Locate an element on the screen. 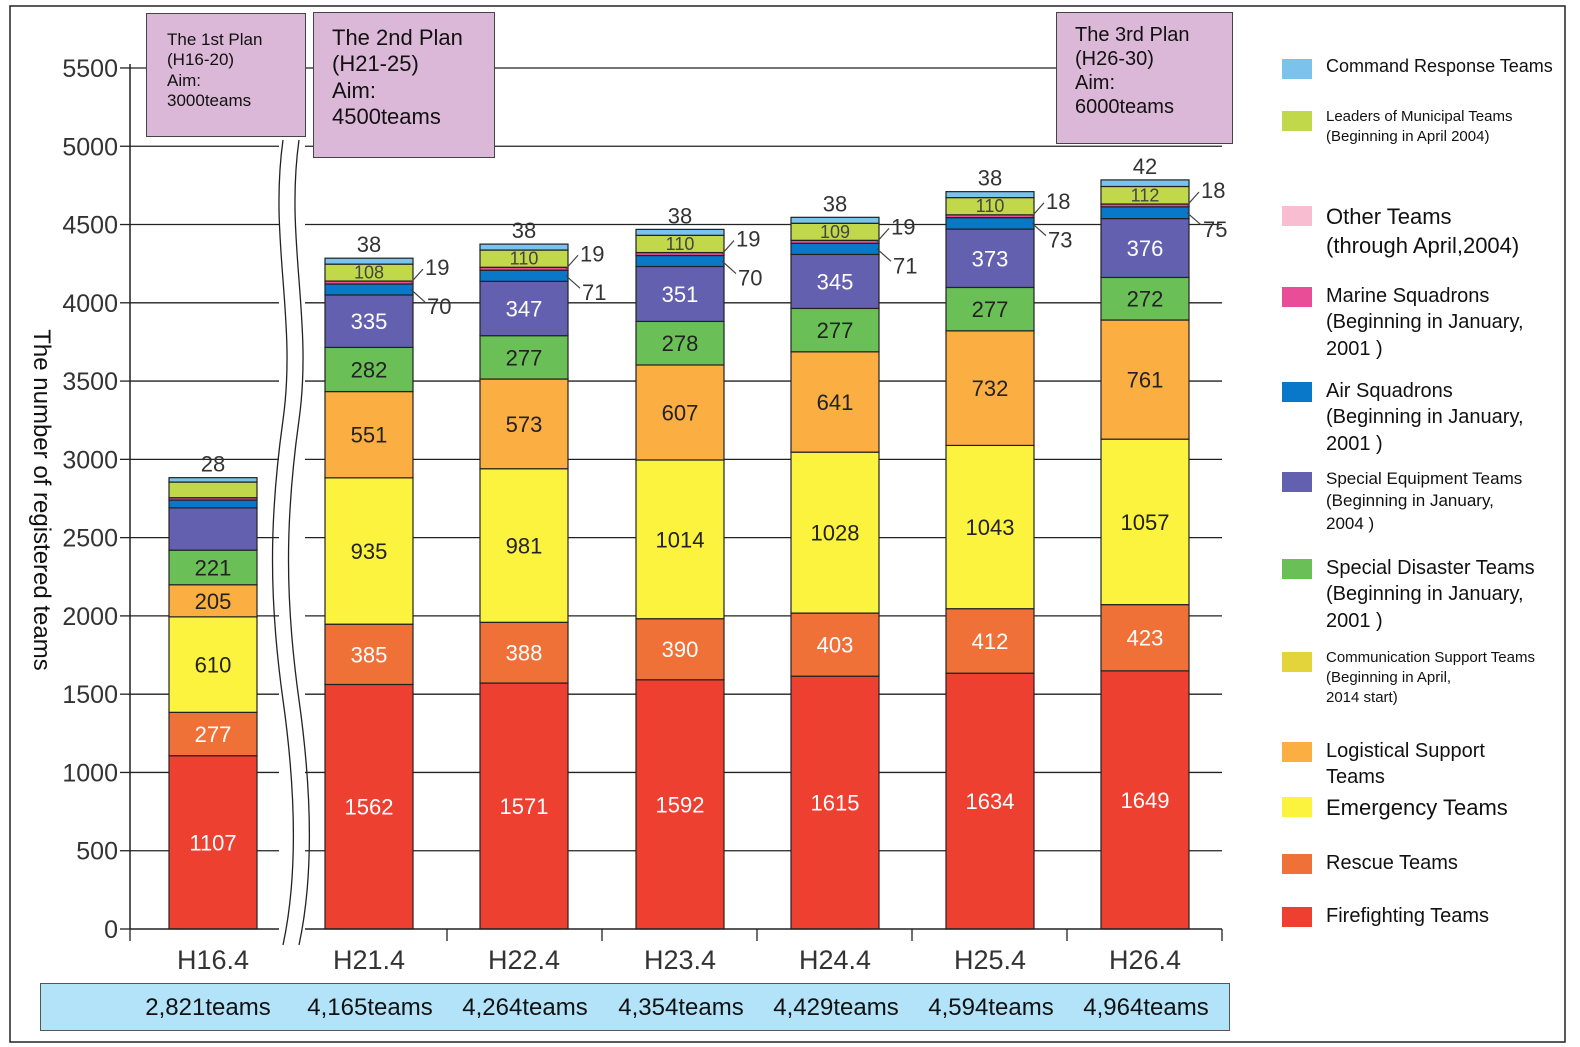 The image size is (1580, 1047). plan-2-box: The 2nd Plan (H21-25) Aim: 4500teams is located at coordinates (404, 85).